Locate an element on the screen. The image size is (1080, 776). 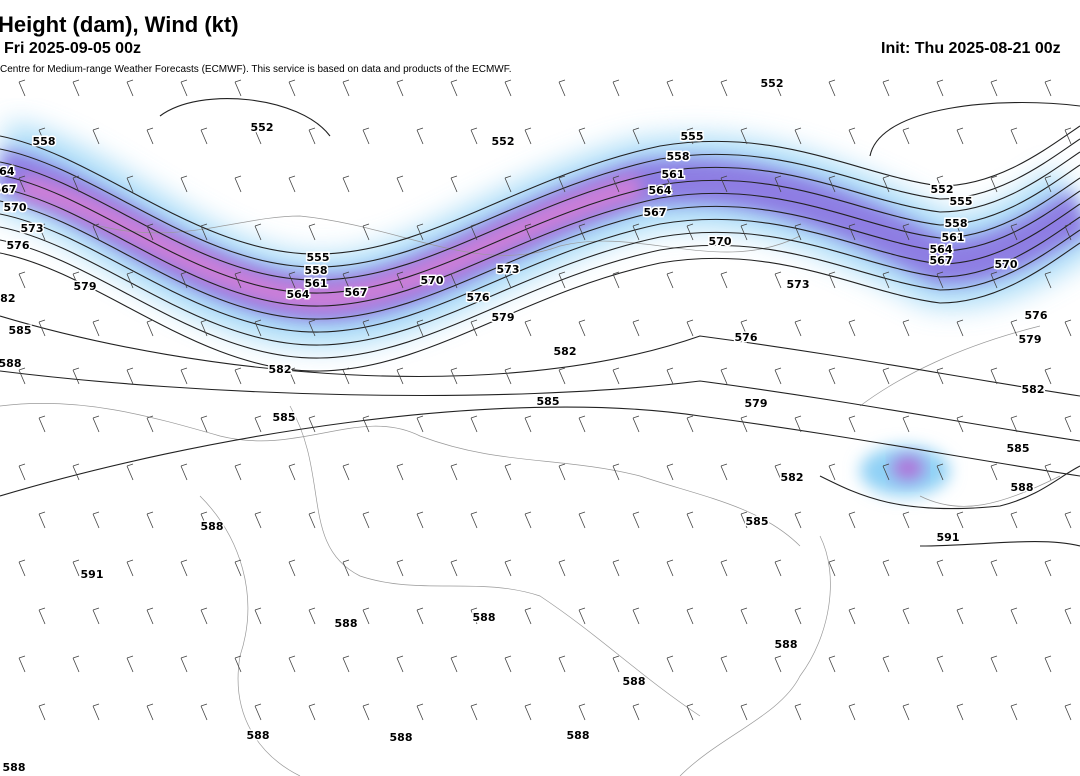
contour-label: 579 is located at coordinates (1030, 339).